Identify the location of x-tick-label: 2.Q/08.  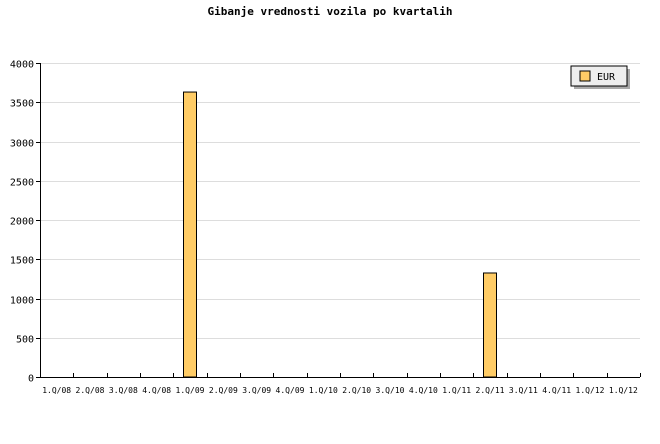
(90, 390).